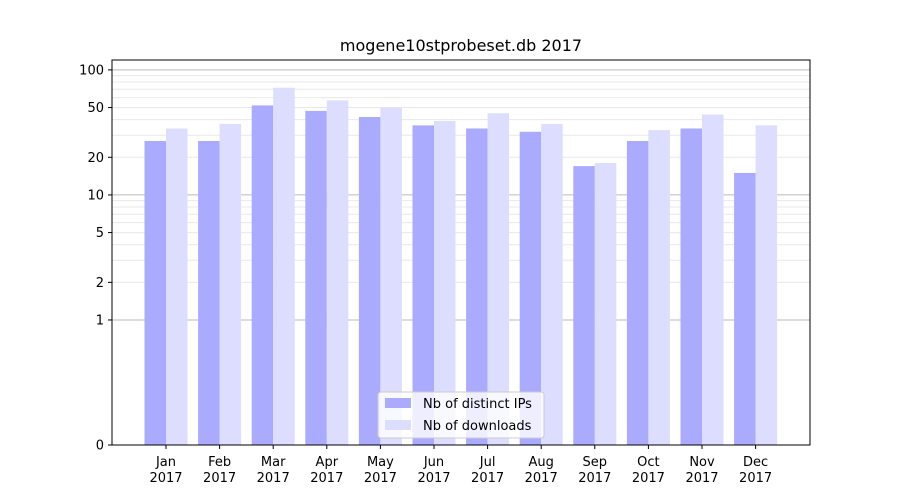 Image resolution: width=900 pixels, height=500 pixels. What do you see at coordinates (165, 462) in the screenshot?
I see `x-tick-label-month: Jan` at bounding box center [165, 462].